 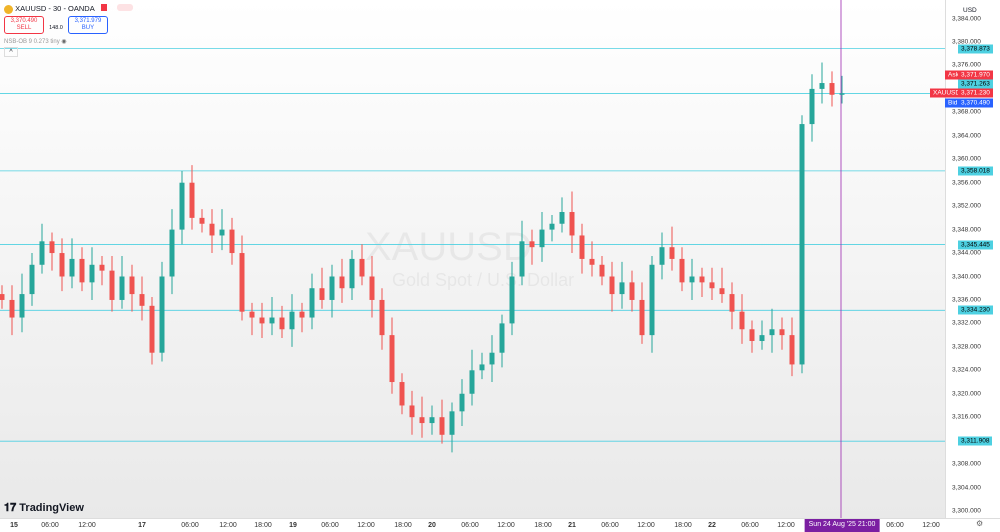 What do you see at coordinates (966, 112) in the screenshot?
I see `price-tick: 3,368.000` at bounding box center [966, 112].